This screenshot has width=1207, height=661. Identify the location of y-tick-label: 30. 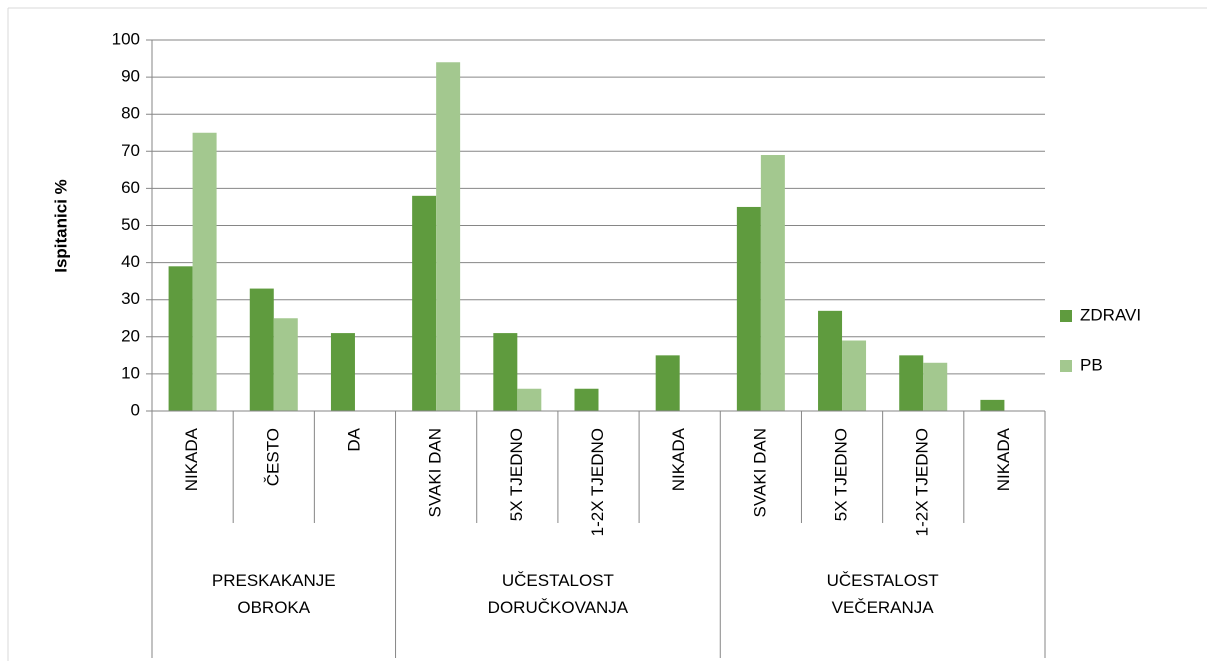
(130, 298).